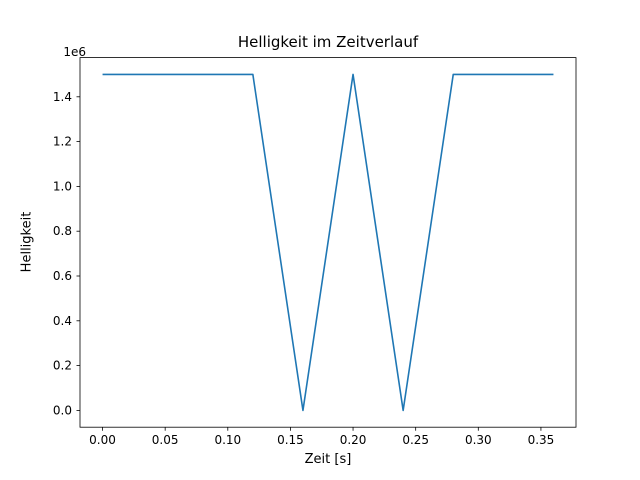 The height and width of the screenshot is (480, 640). What do you see at coordinates (62, 276) in the screenshot?
I see `y-tick-label: 0.6` at bounding box center [62, 276].